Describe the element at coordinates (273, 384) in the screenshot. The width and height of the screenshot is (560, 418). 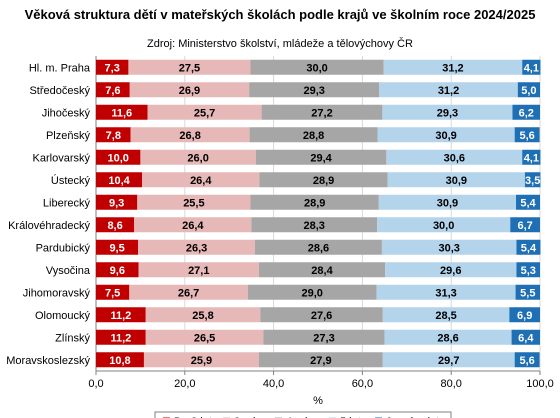
I see `x-tick-label: 40,0` at that location.